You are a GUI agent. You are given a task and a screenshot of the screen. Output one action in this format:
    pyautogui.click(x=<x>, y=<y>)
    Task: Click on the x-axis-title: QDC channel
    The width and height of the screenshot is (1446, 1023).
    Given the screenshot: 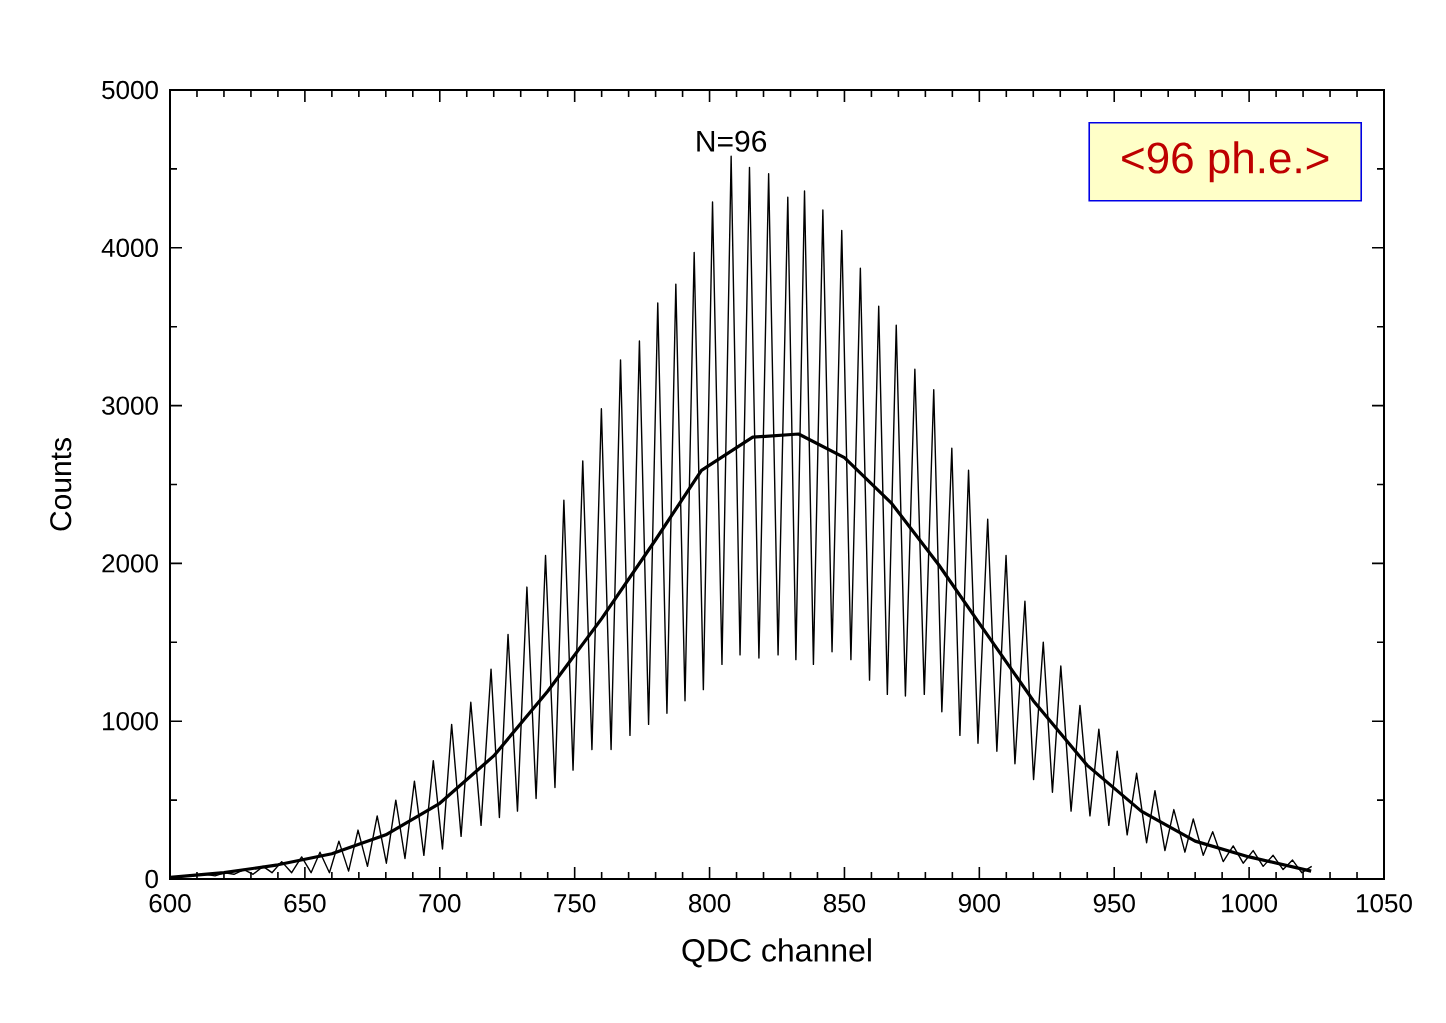 What is the action you would take?
    pyautogui.click(x=776, y=953)
    